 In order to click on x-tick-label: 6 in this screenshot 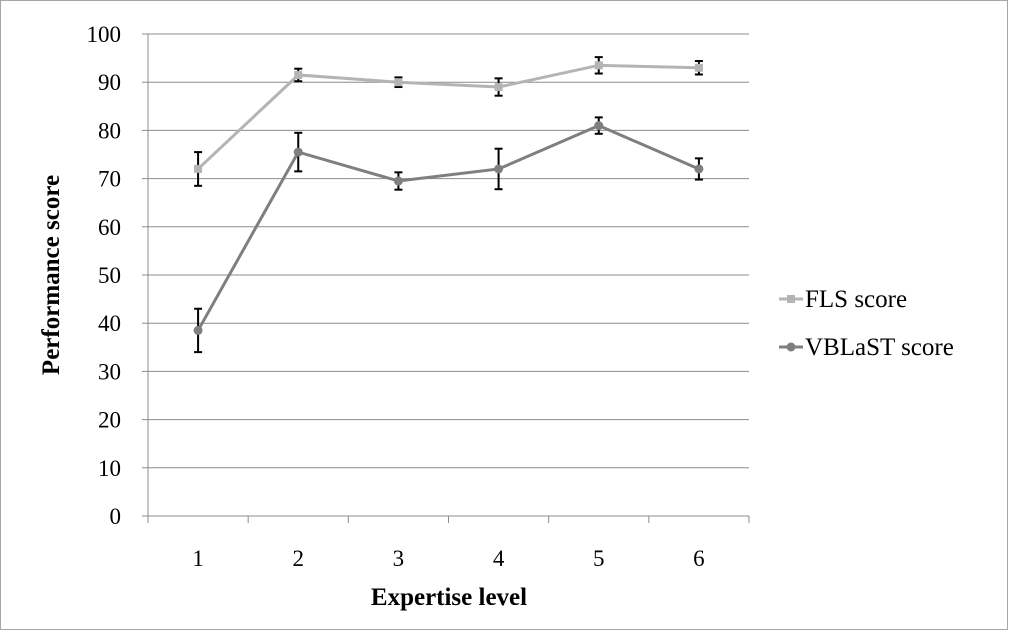, I will do `click(699, 558)`.